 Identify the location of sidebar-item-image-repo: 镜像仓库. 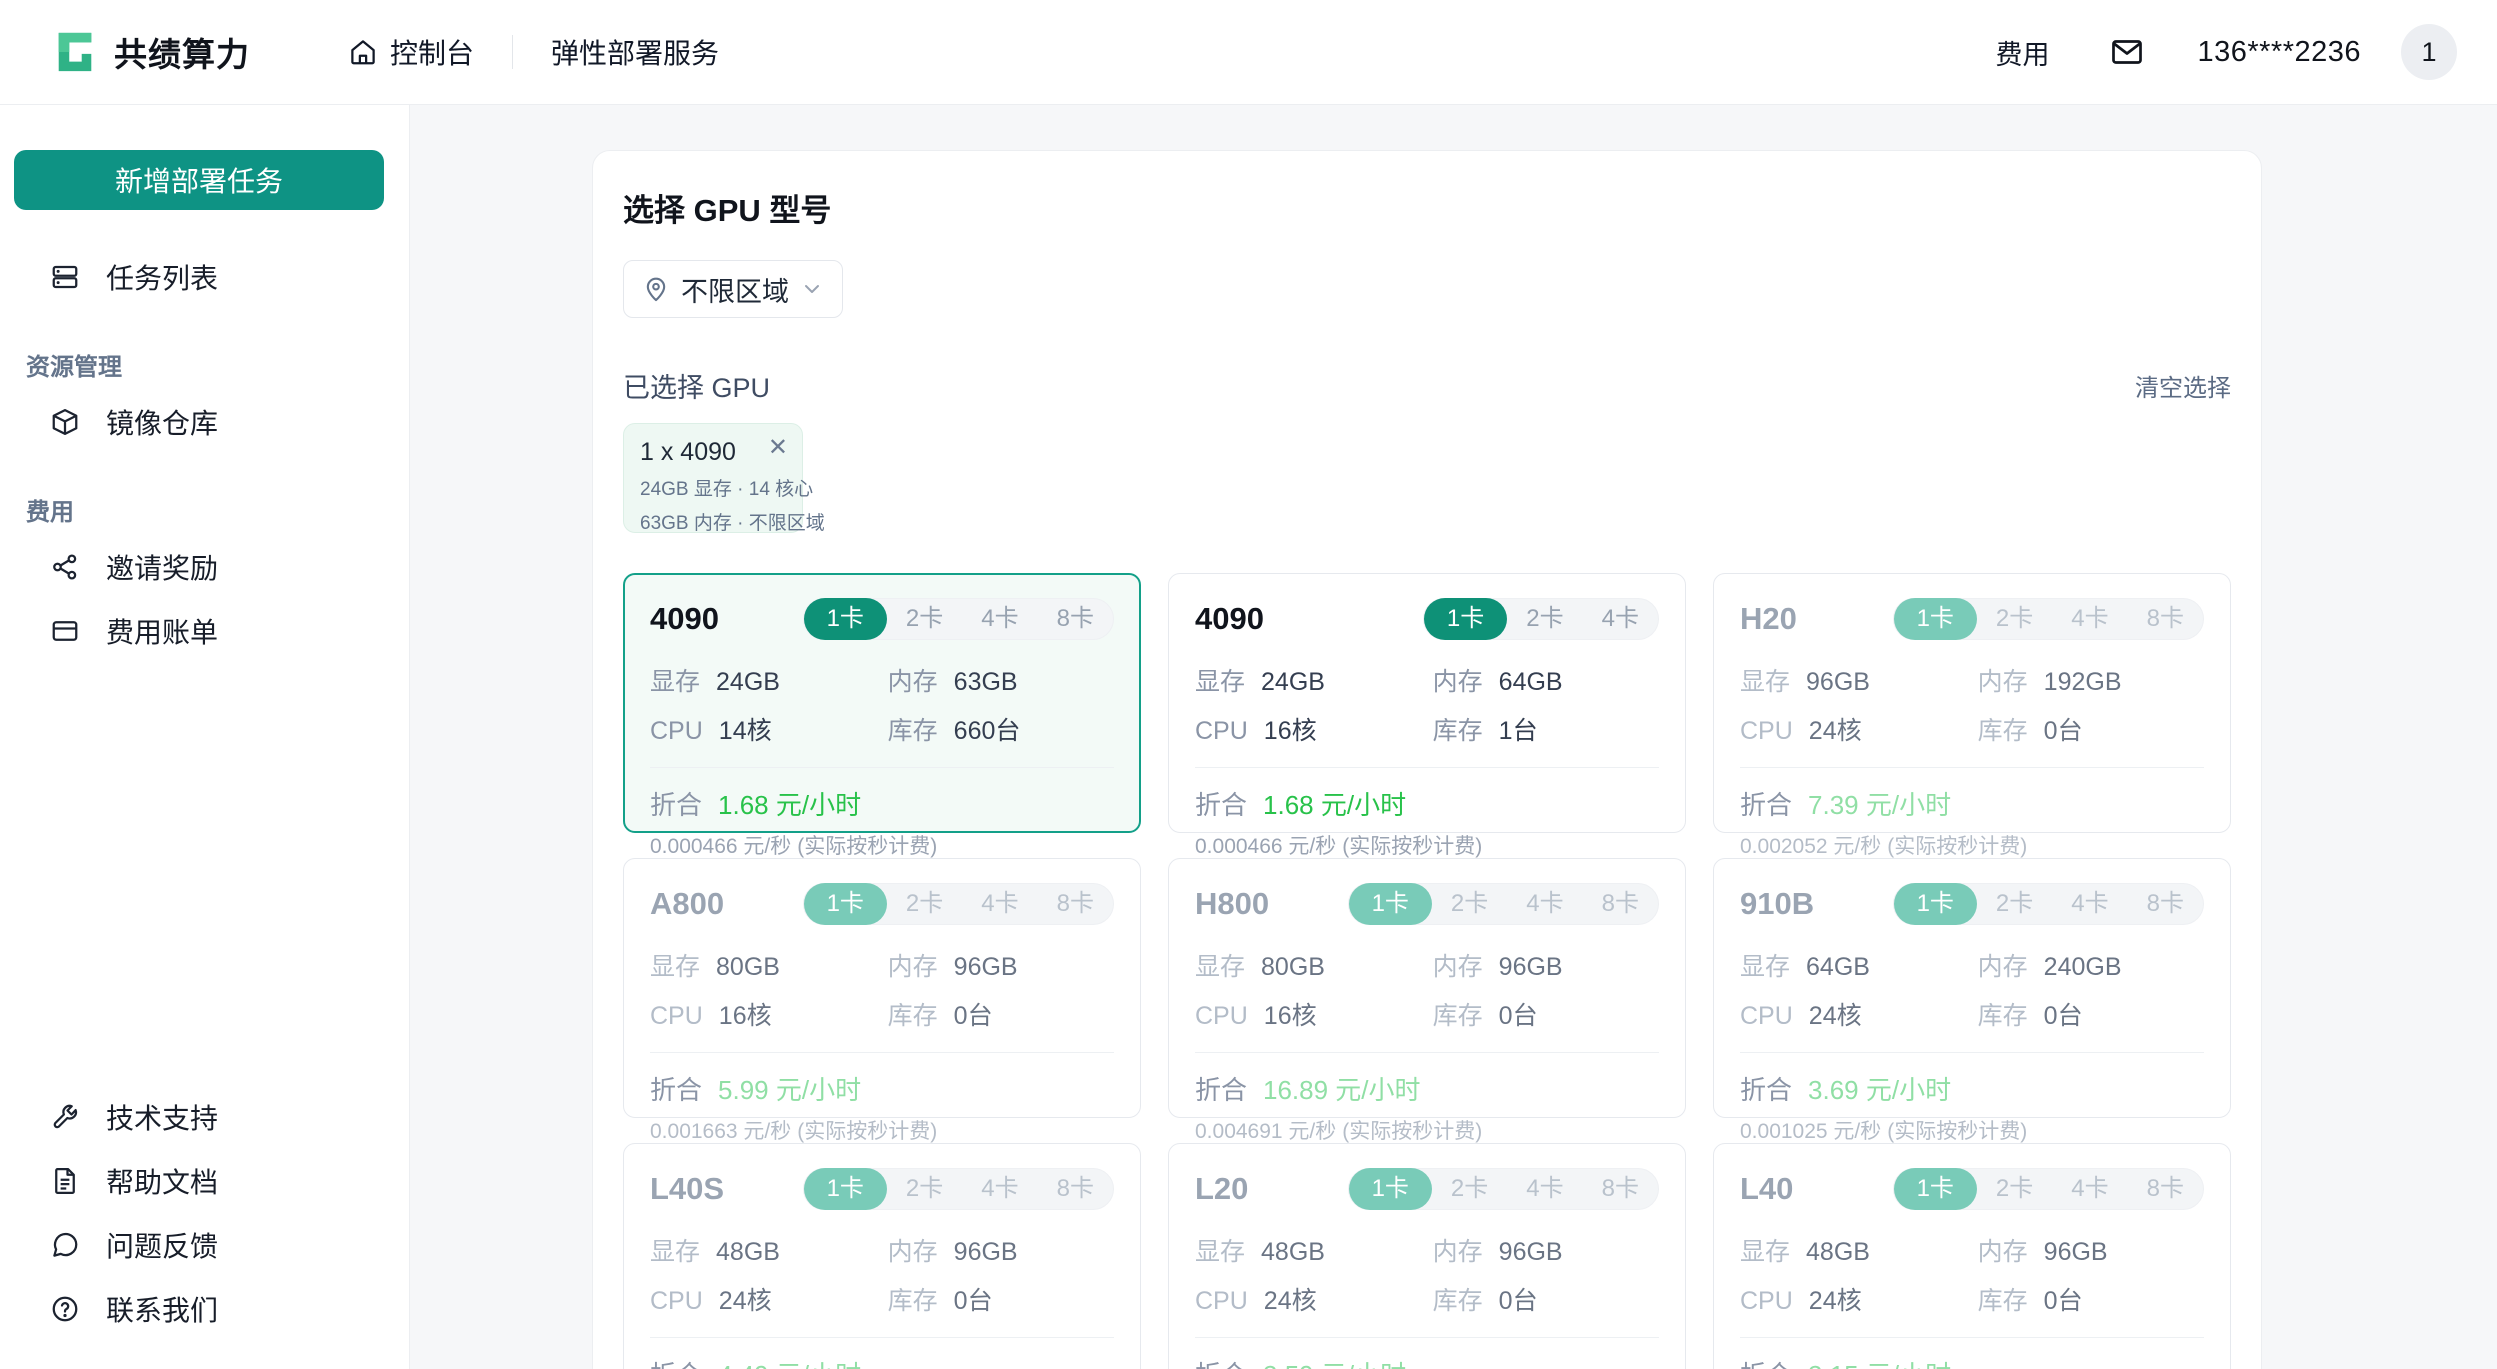
(204, 422).